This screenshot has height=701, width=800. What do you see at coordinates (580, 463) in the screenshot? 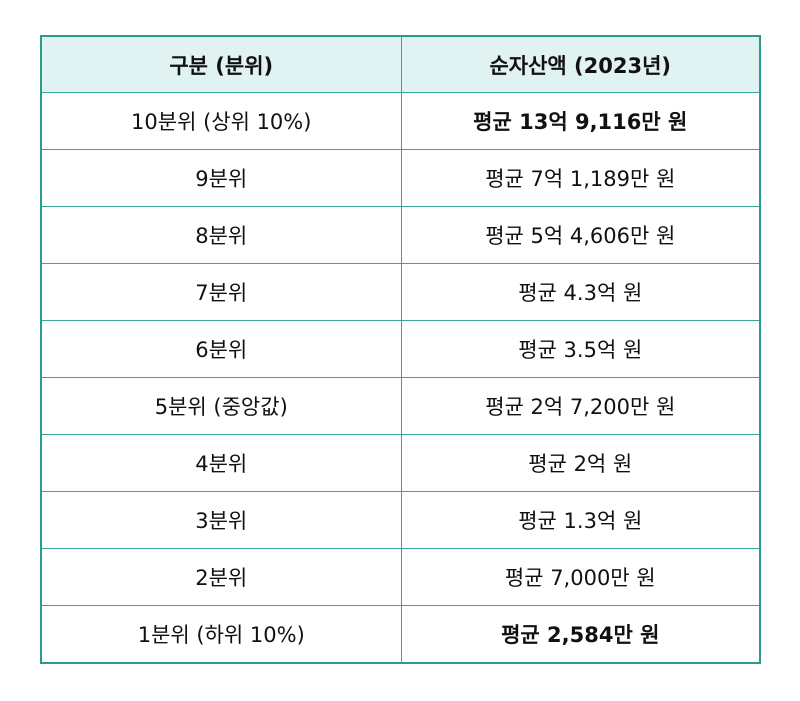
I see `net-assets-cell: 평균 2억 원` at bounding box center [580, 463].